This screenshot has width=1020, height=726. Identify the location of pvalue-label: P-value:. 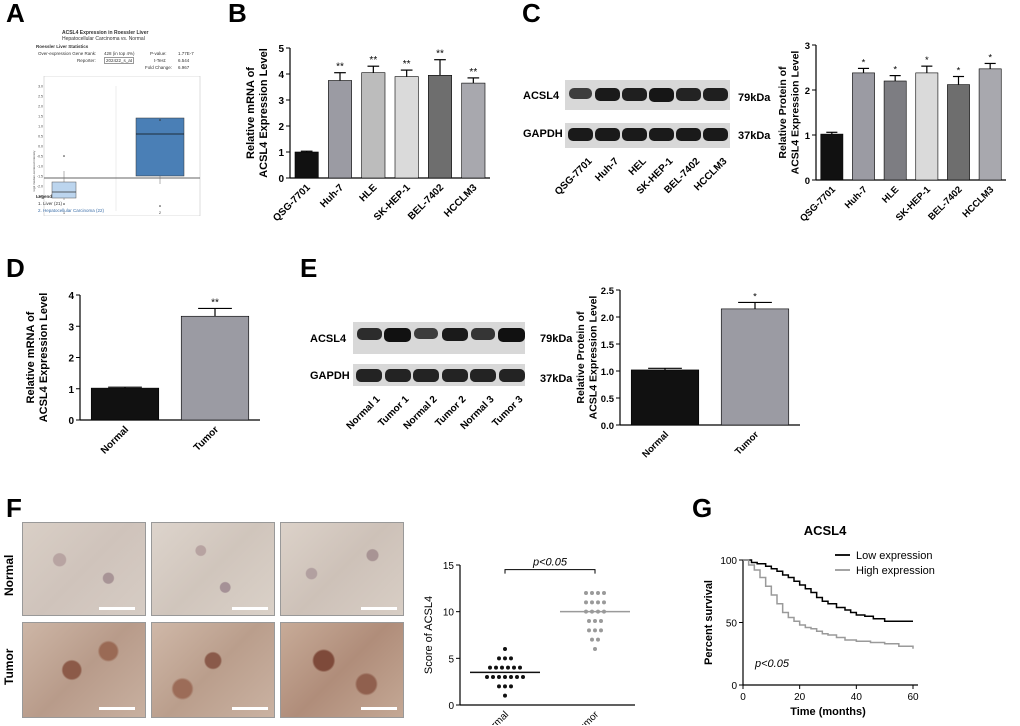
(158, 53).